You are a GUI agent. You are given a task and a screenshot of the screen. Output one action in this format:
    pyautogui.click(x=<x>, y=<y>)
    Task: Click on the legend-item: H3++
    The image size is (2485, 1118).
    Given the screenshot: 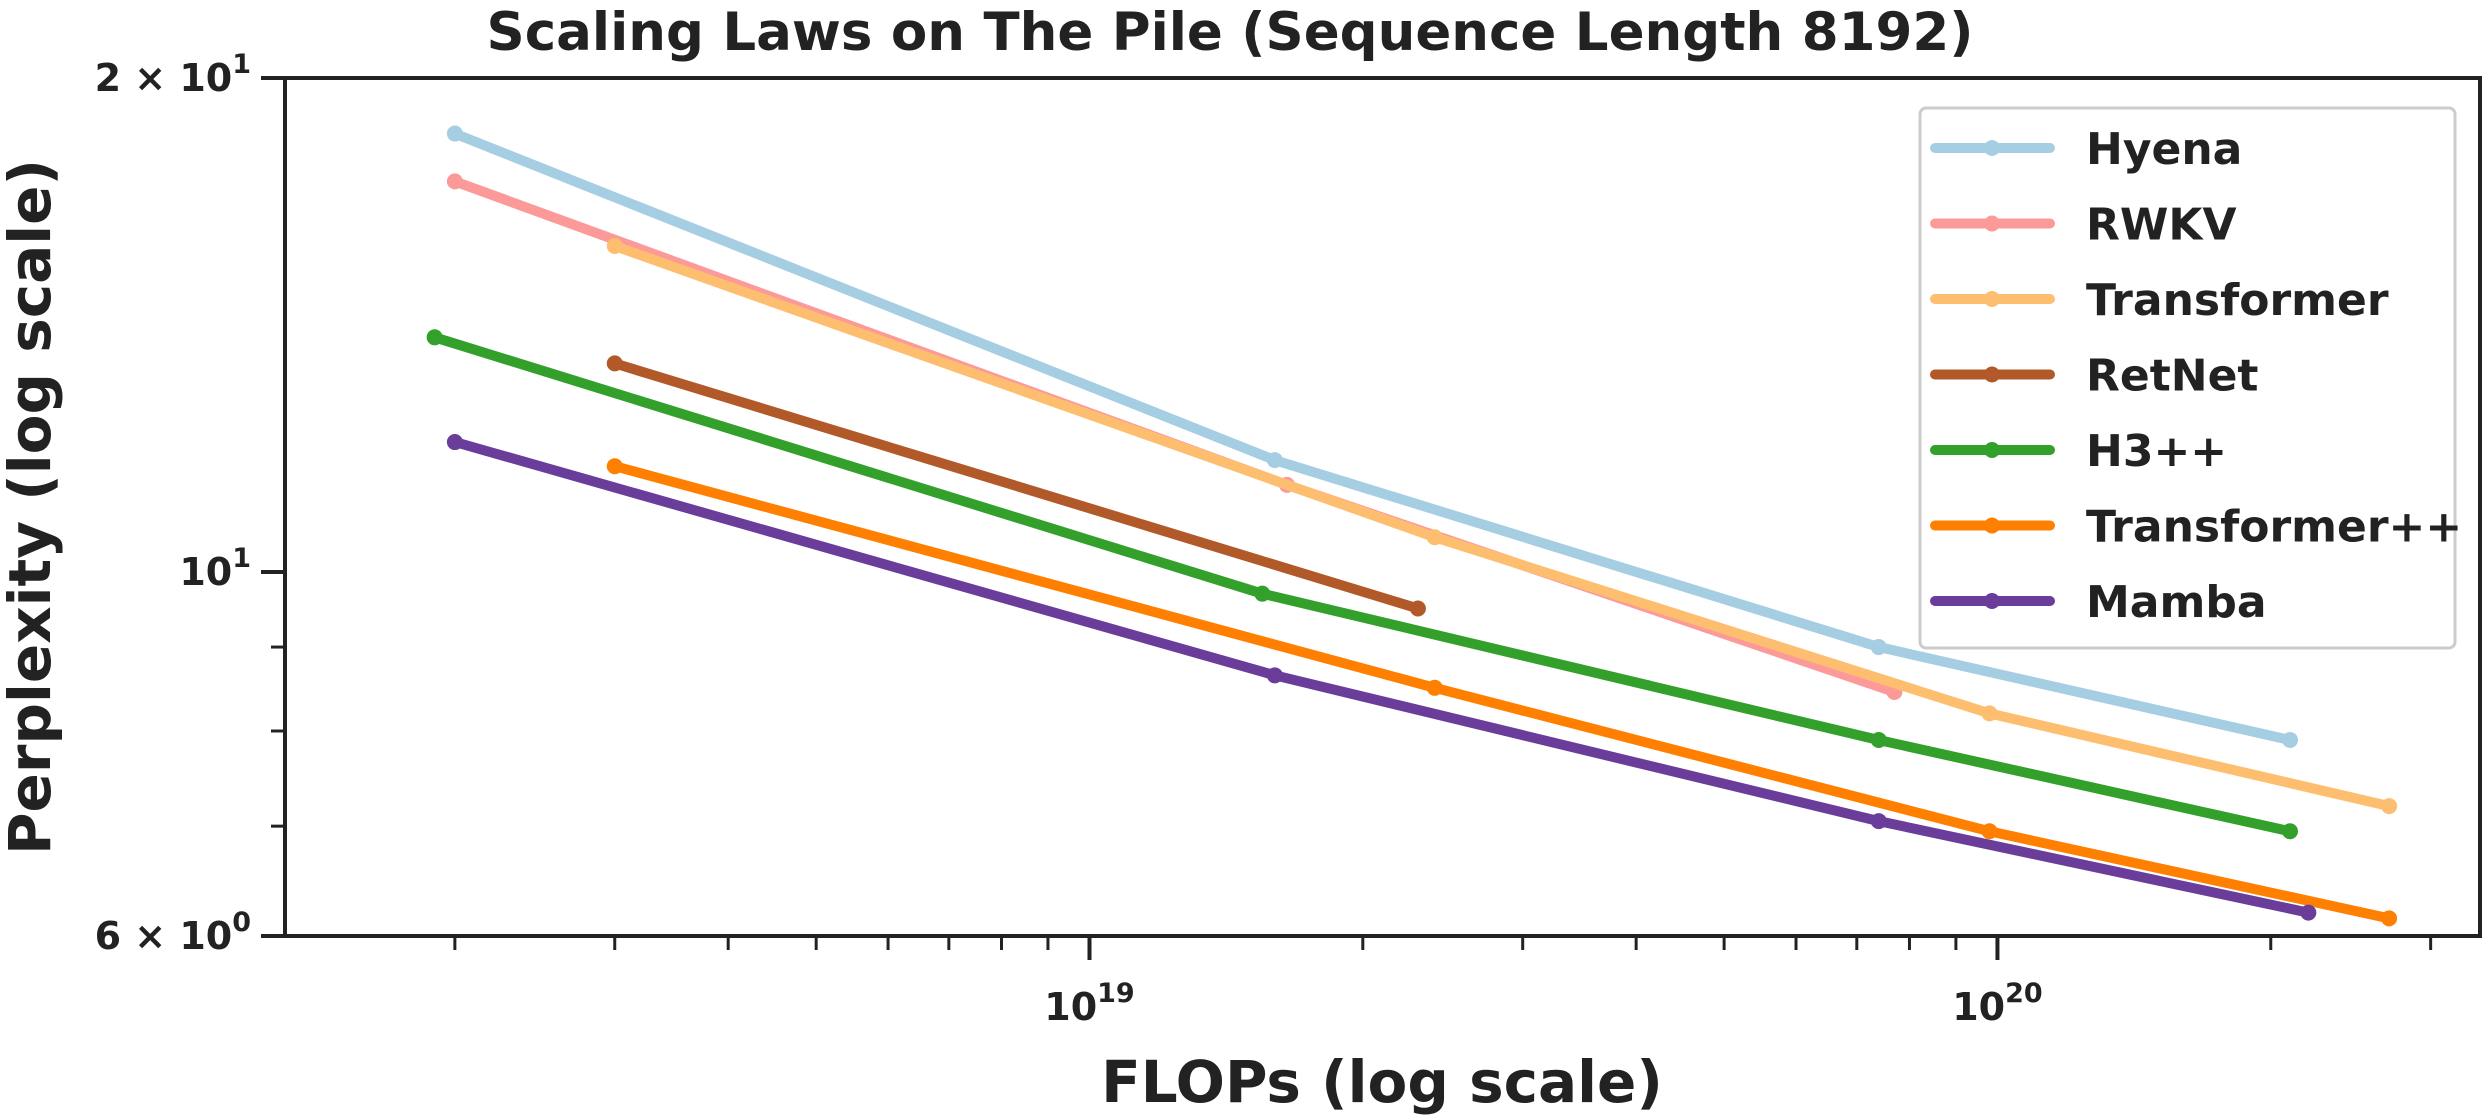 What is the action you would take?
    pyautogui.click(x=2078, y=451)
    